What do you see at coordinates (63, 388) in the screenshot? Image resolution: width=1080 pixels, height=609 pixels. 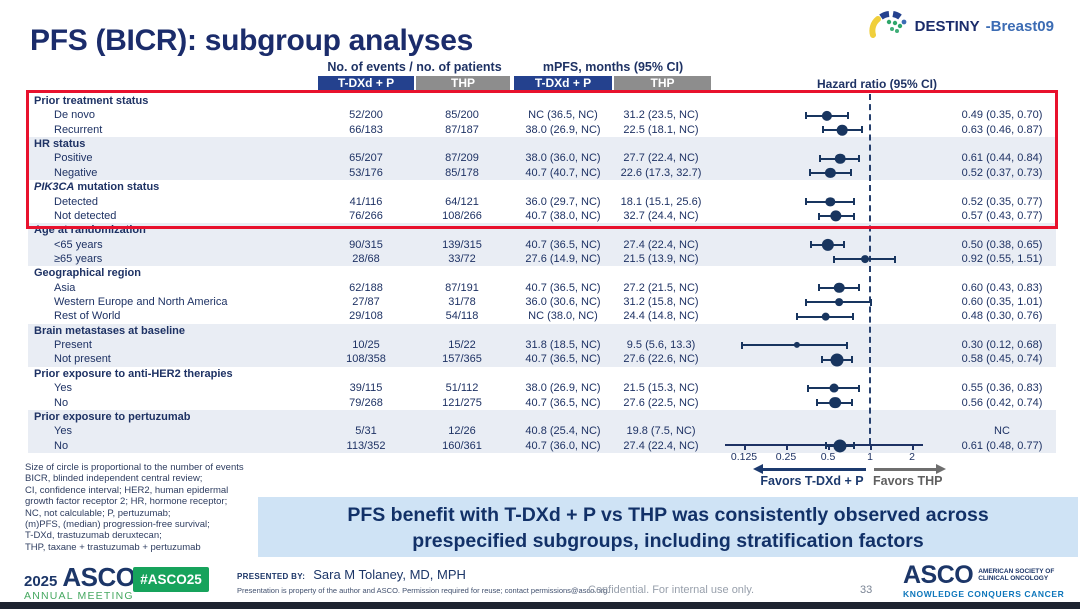 I see `row-label: Yes` at bounding box center [63, 388].